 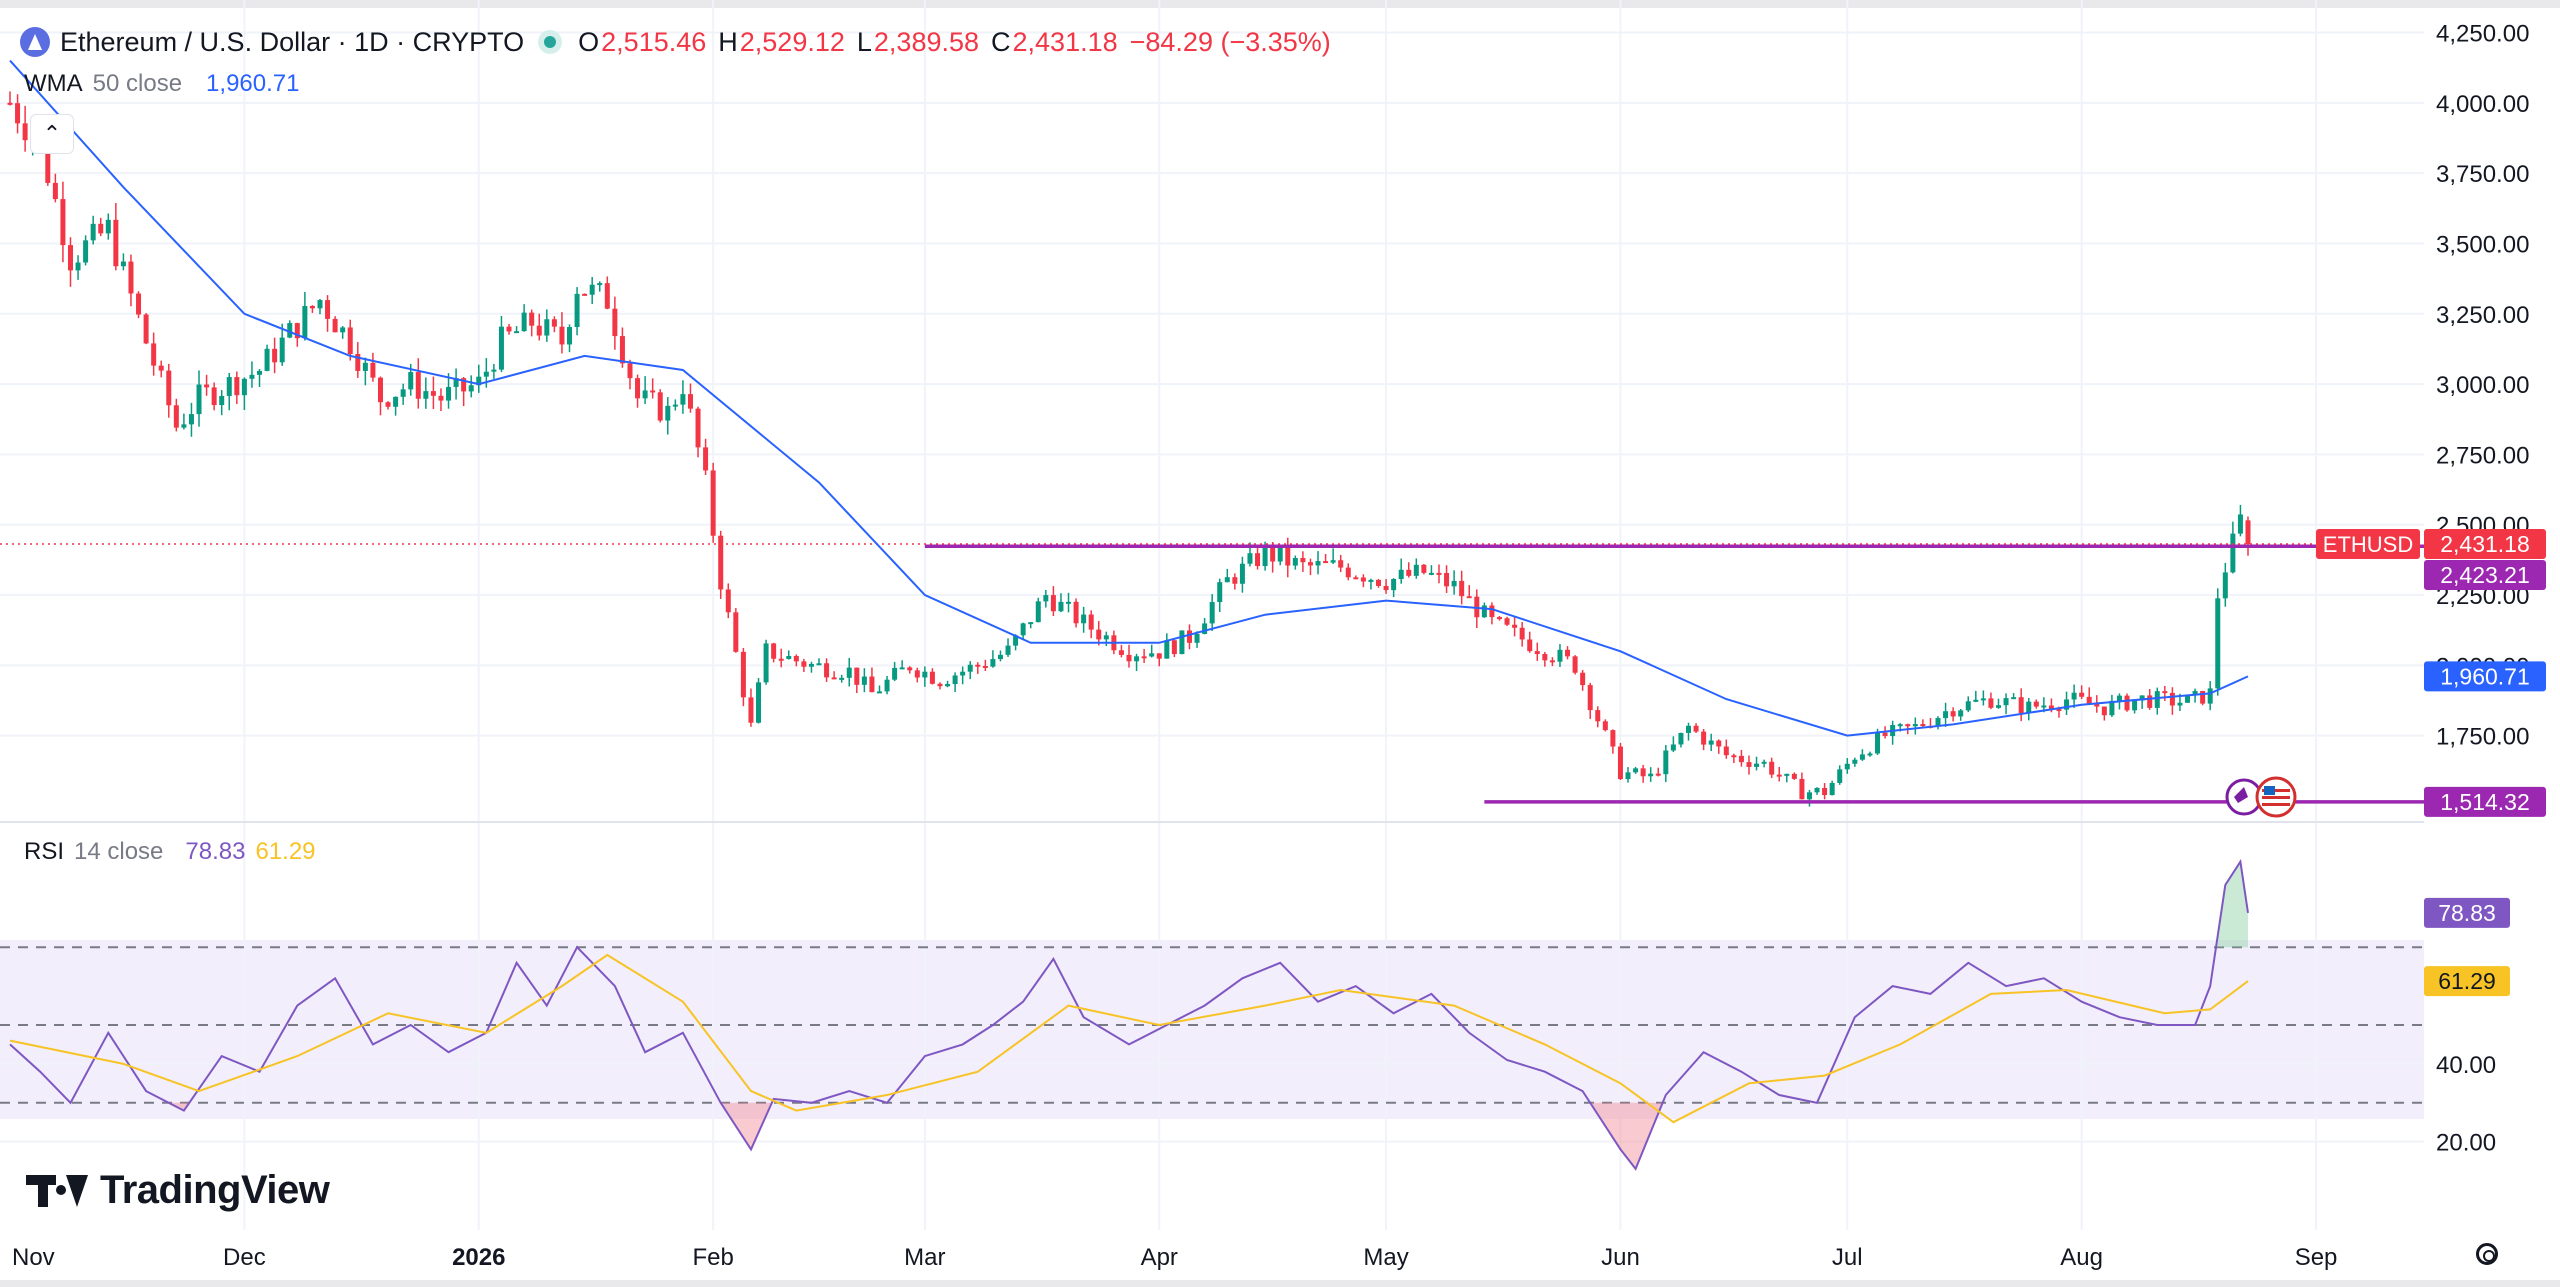 What do you see at coordinates (2368, 544) in the screenshot?
I see `symbol-tag` at bounding box center [2368, 544].